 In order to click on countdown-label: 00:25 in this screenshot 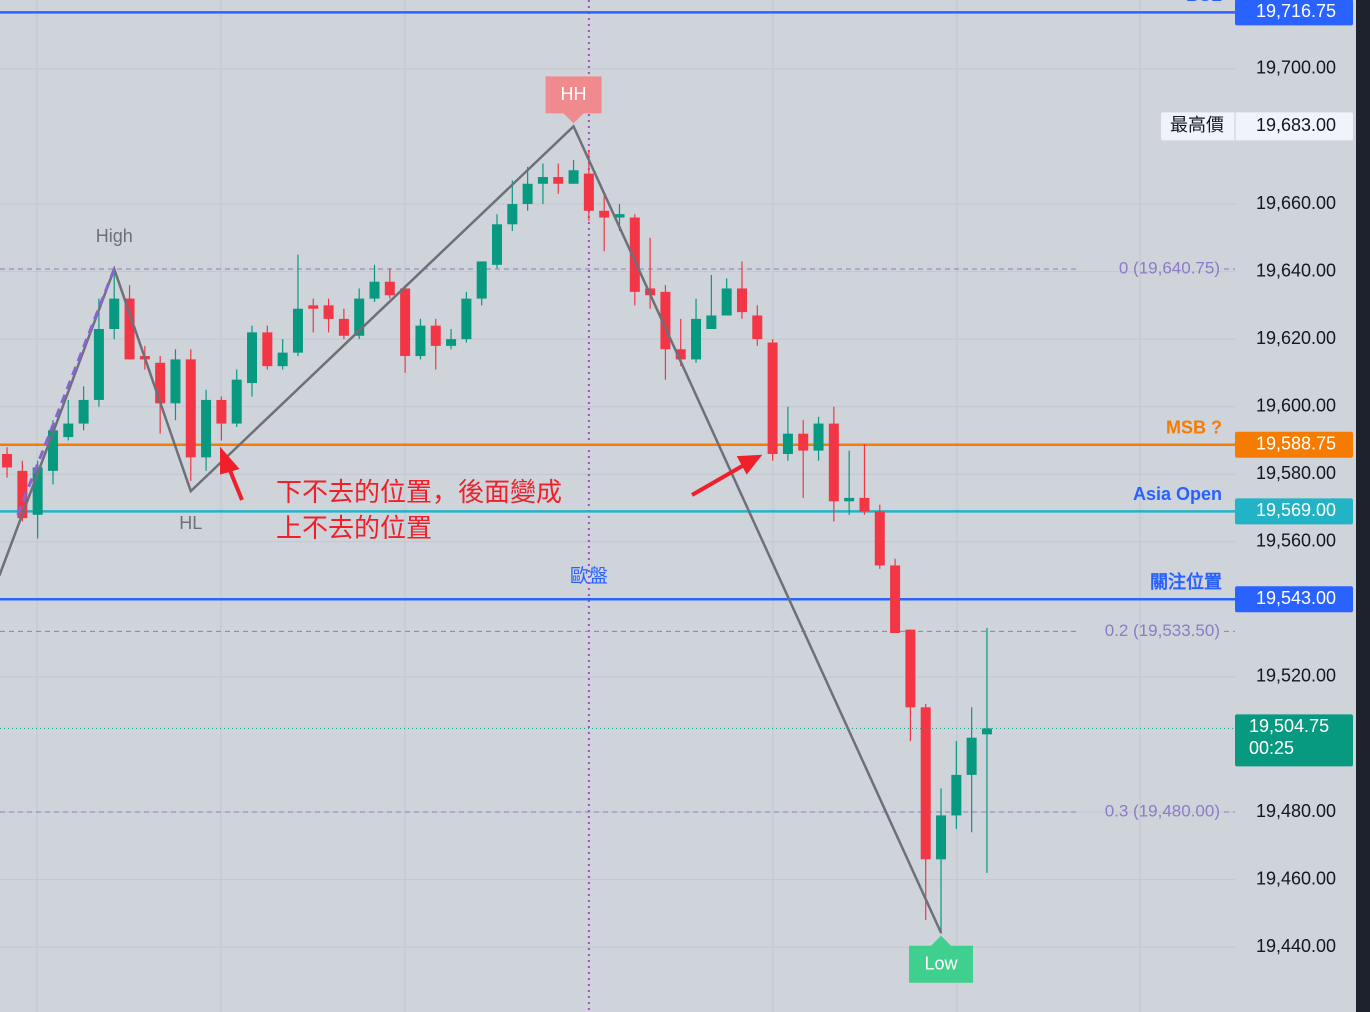, I will do `click(1271, 748)`.